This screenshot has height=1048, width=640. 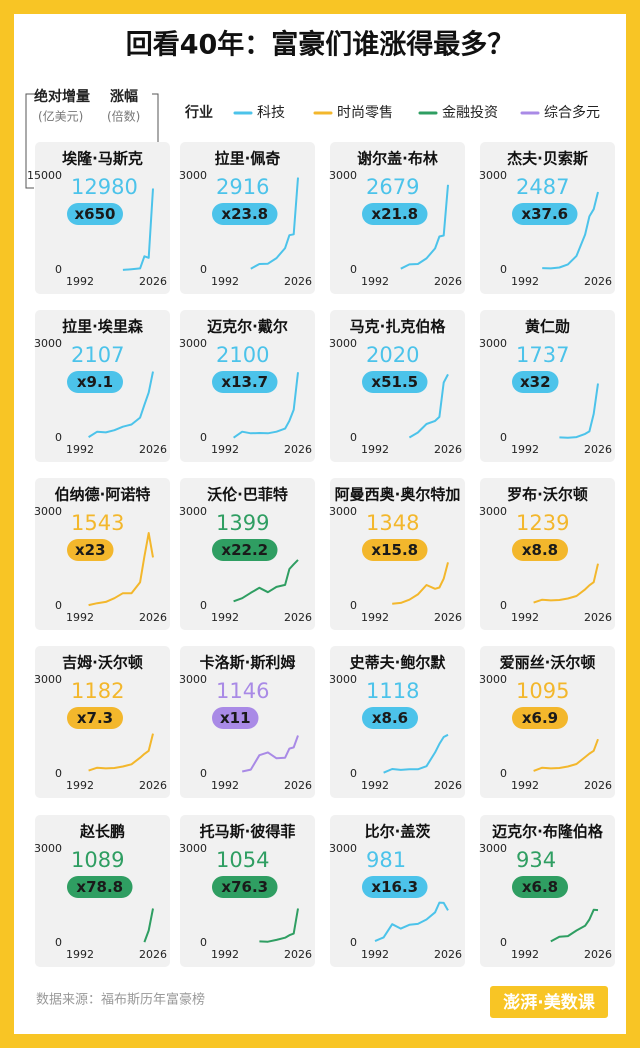 I want to click on multiplier-label: x37.6, so click(x=544, y=214).